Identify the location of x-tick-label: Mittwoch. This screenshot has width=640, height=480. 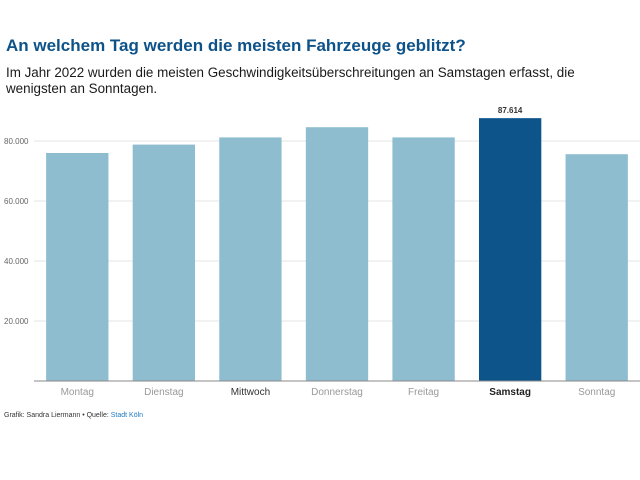
(250, 392).